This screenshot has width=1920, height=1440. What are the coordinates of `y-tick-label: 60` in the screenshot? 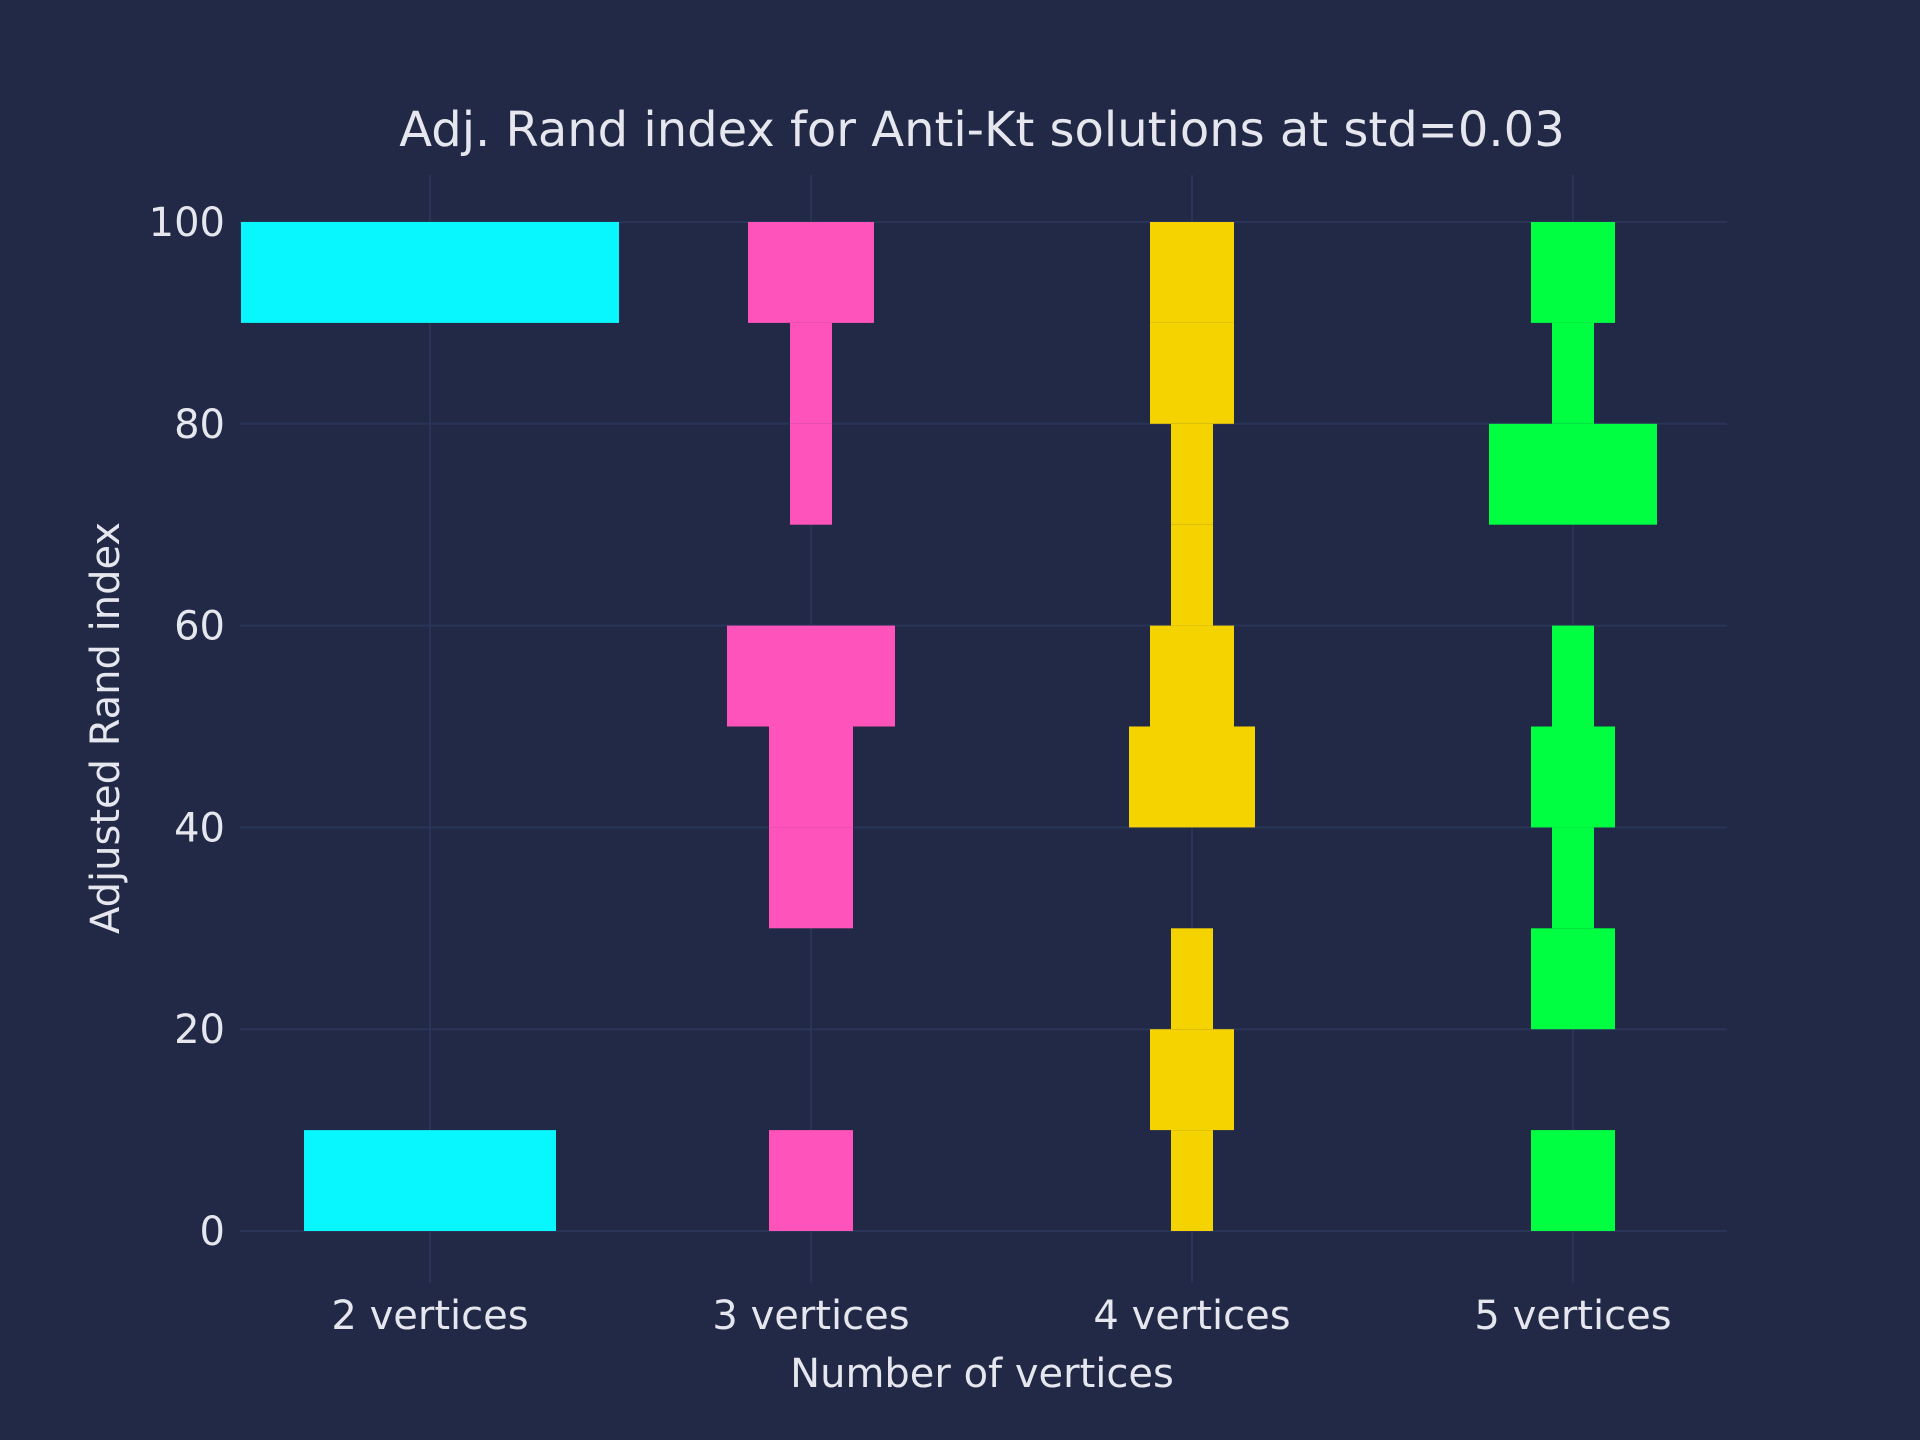 It's located at (199, 627).